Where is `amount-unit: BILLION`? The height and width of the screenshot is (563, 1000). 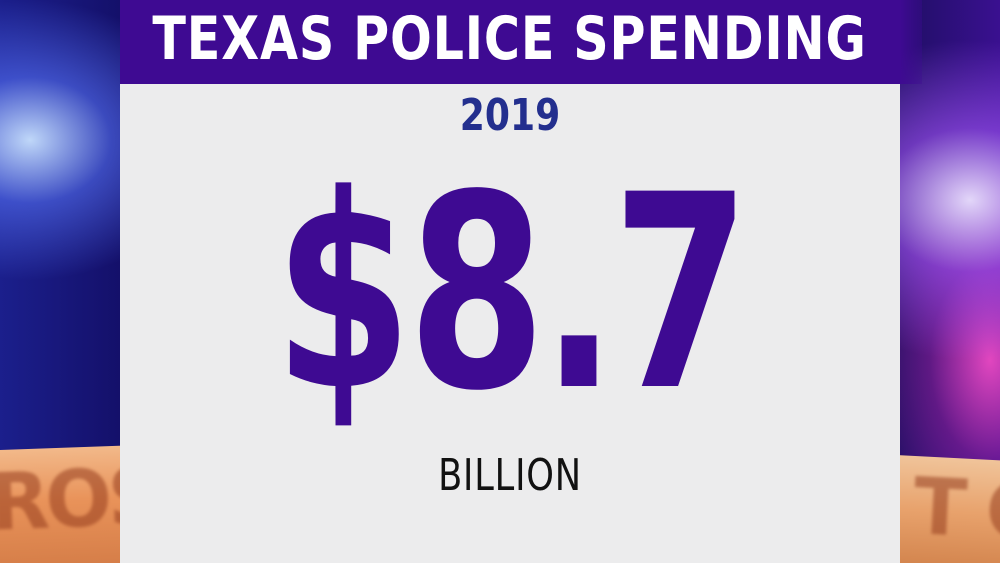
amount-unit: BILLION is located at coordinates (510, 475).